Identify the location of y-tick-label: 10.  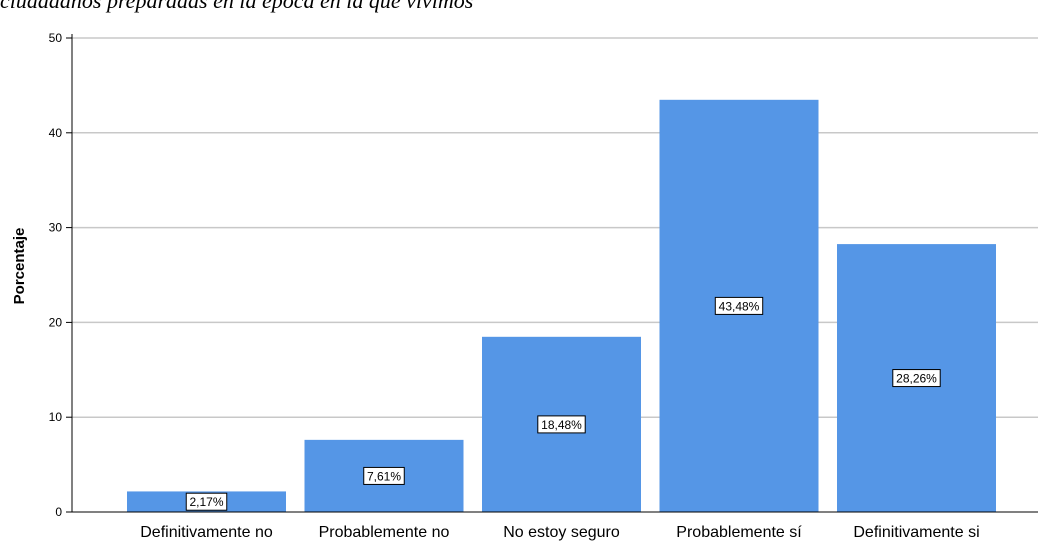
(56, 417).